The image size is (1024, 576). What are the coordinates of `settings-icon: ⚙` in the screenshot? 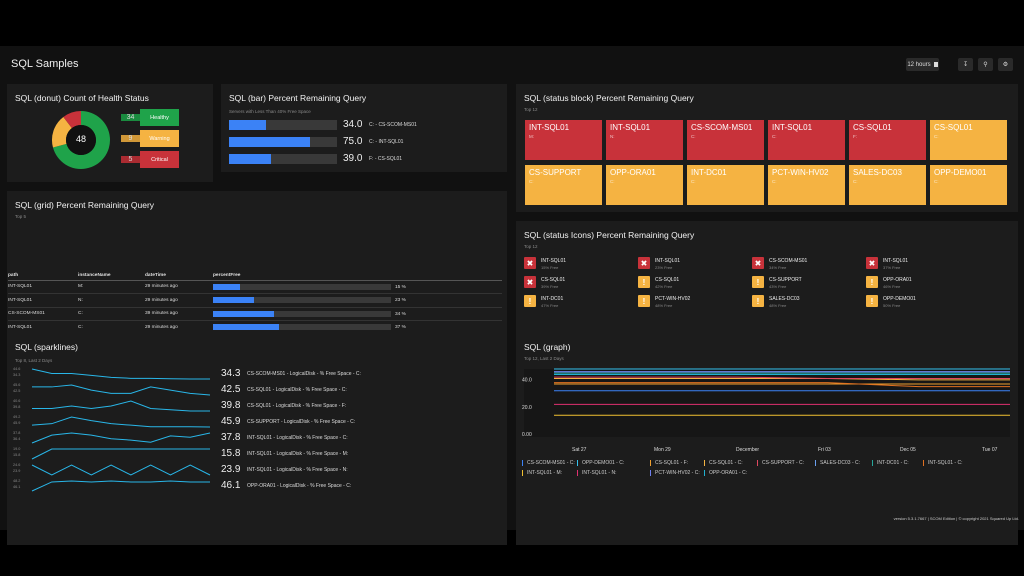 It's located at (1005, 65).